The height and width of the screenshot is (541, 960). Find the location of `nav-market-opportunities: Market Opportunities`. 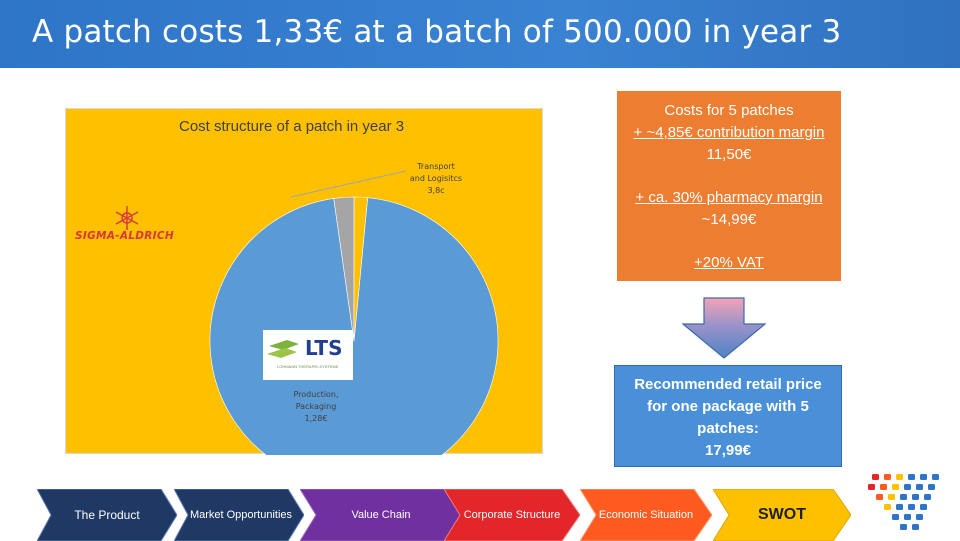

nav-market-opportunities: Market Opportunities is located at coordinates (239, 515).